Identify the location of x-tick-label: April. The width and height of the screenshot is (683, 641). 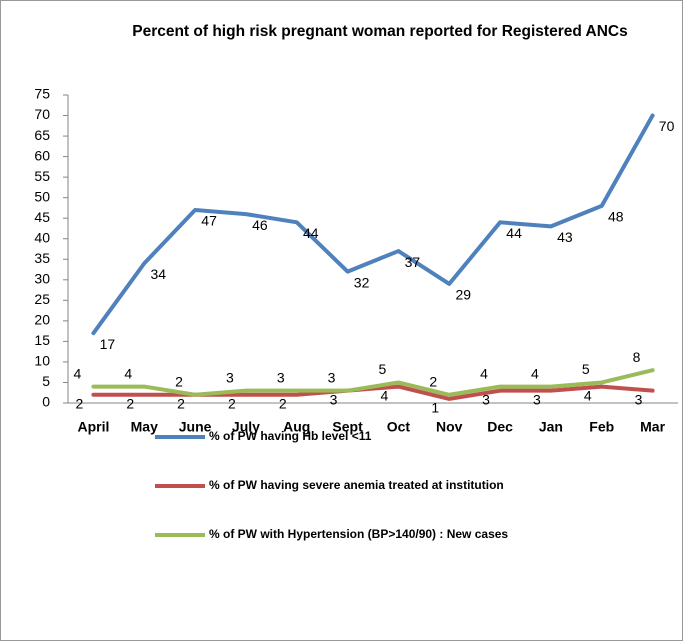
(93, 427).